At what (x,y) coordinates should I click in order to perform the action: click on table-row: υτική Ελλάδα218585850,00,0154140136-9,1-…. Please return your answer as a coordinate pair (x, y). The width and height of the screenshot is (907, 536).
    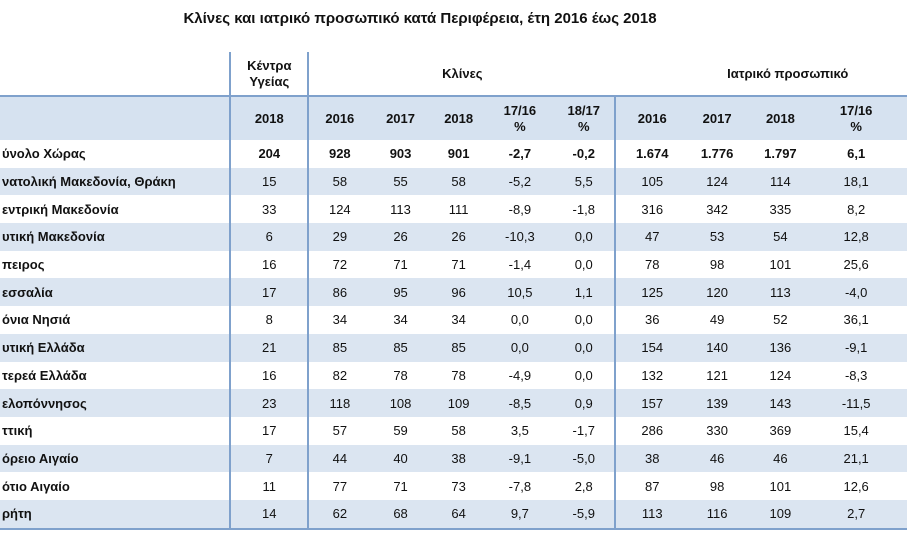
    Looking at the image, I should click on (453, 347).